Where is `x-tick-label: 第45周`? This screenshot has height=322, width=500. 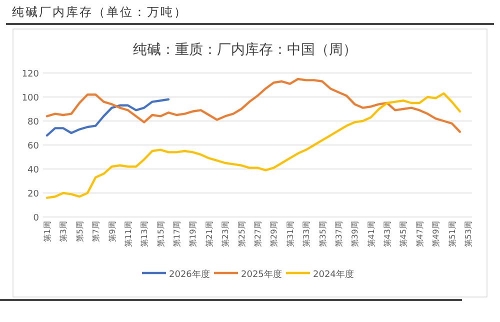
x-tick-label: 第45周 is located at coordinates (403, 234).